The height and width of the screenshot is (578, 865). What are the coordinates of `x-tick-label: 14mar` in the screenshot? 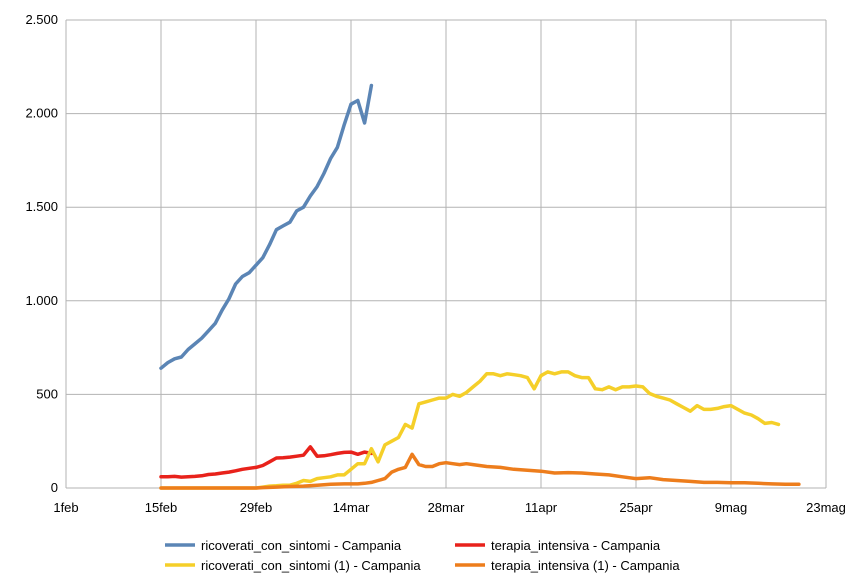 It's located at (352, 507).